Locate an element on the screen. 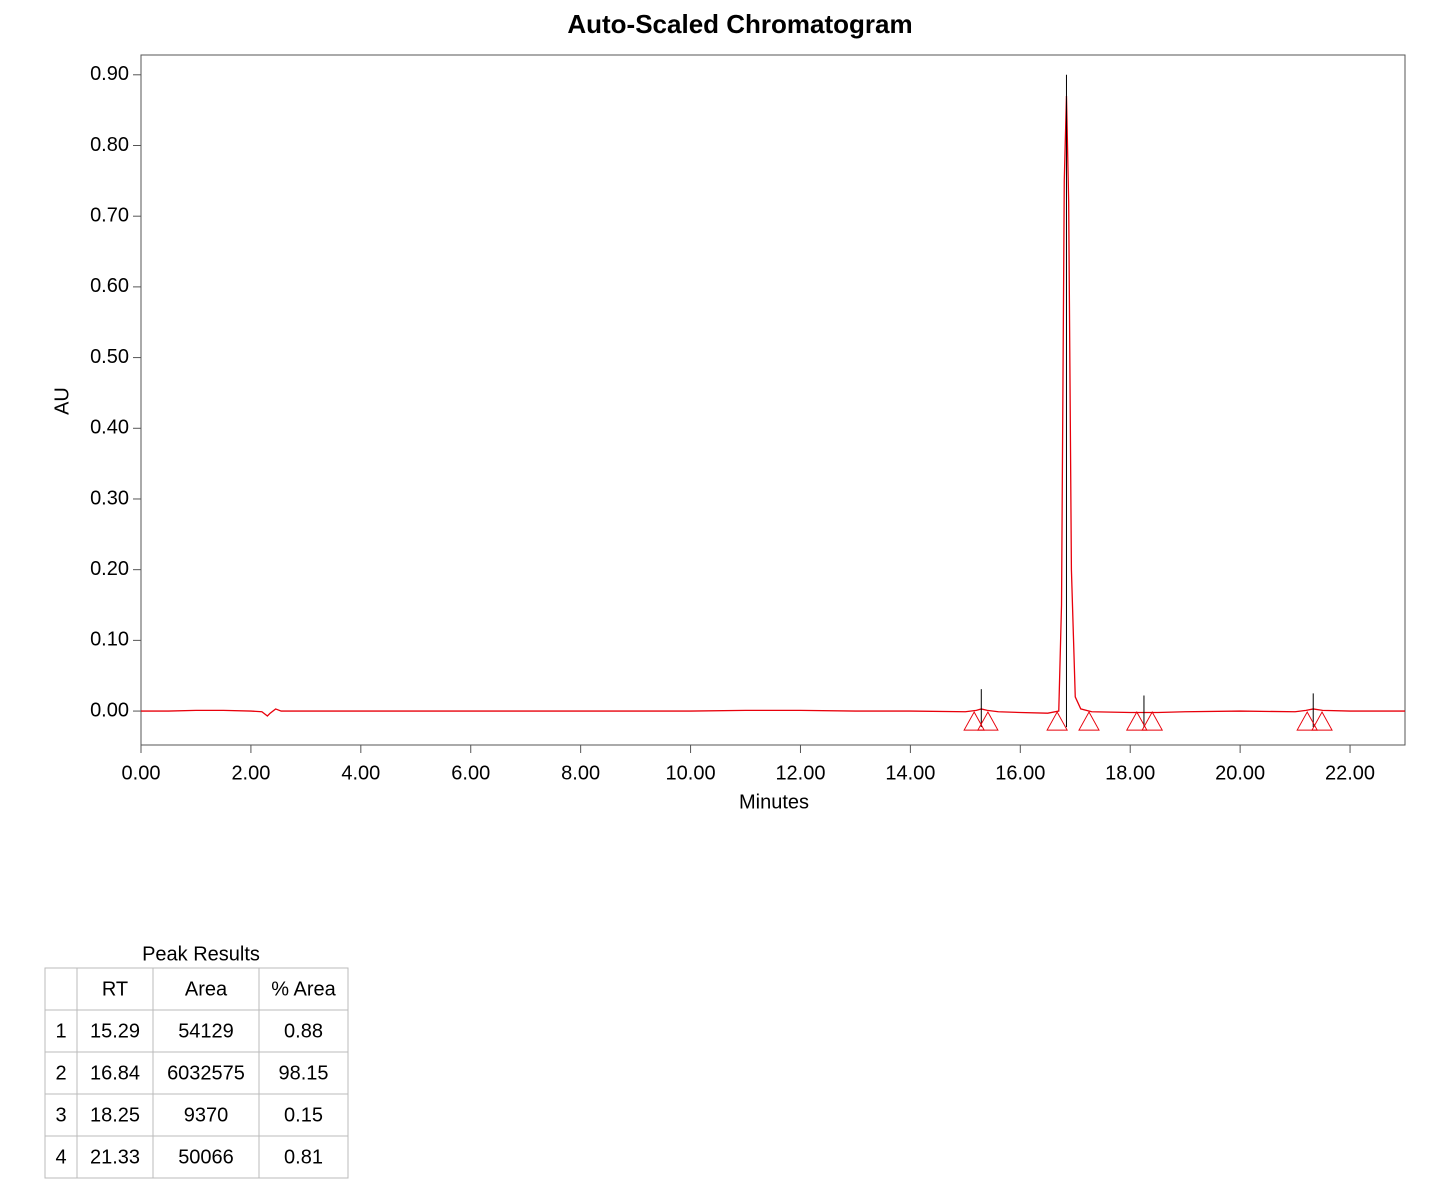 Image resolution: width=1445 pixels, height=1196 pixels. x-tick-label: 0.00 is located at coordinates (141, 773).